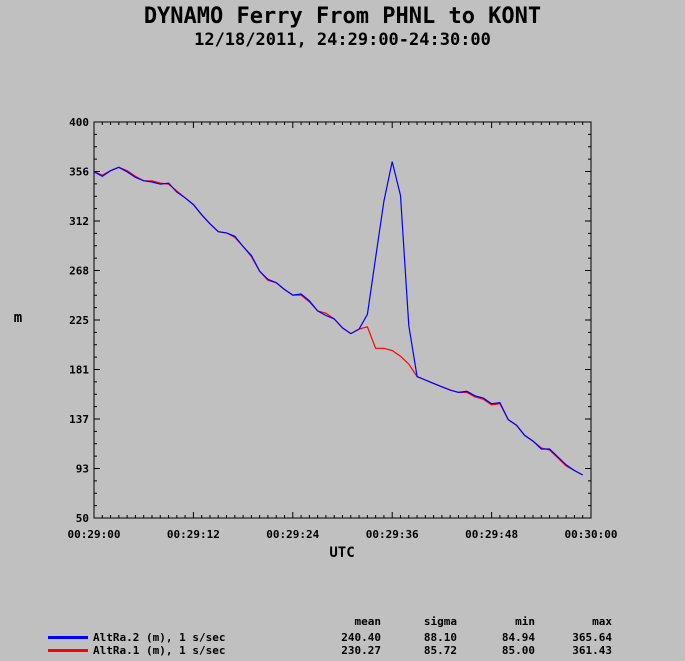  What do you see at coordinates (392, 534) in the screenshot?
I see `x-tick-label: 00:29:36` at bounding box center [392, 534].